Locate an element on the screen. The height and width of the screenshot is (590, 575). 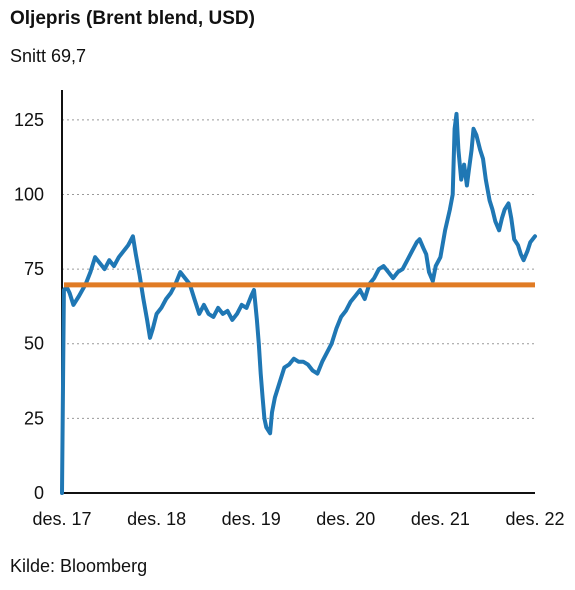
chart-subtitle: Snitt 69,7 is located at coordinates (48, 56).